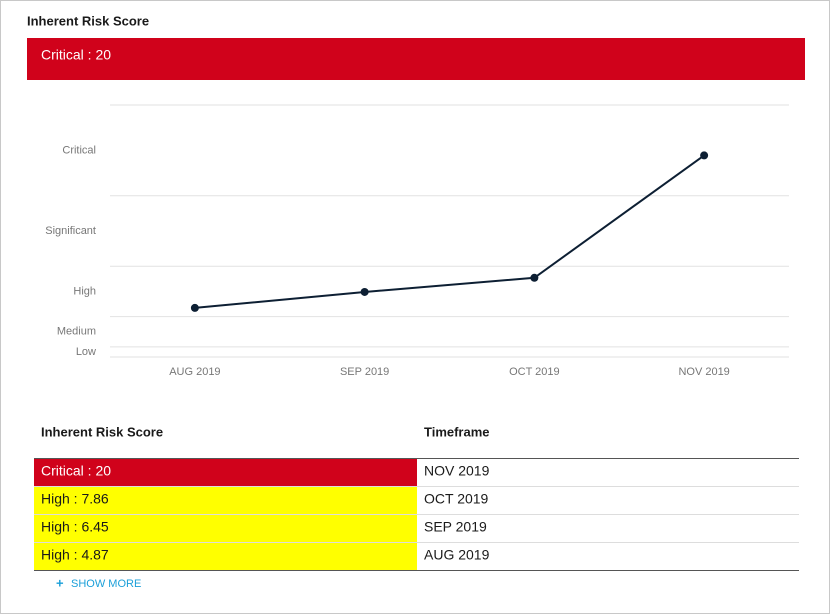 This screenshot has width=830, height=614. I want to click on cell-text: High : 7.86, so click(75, 499).